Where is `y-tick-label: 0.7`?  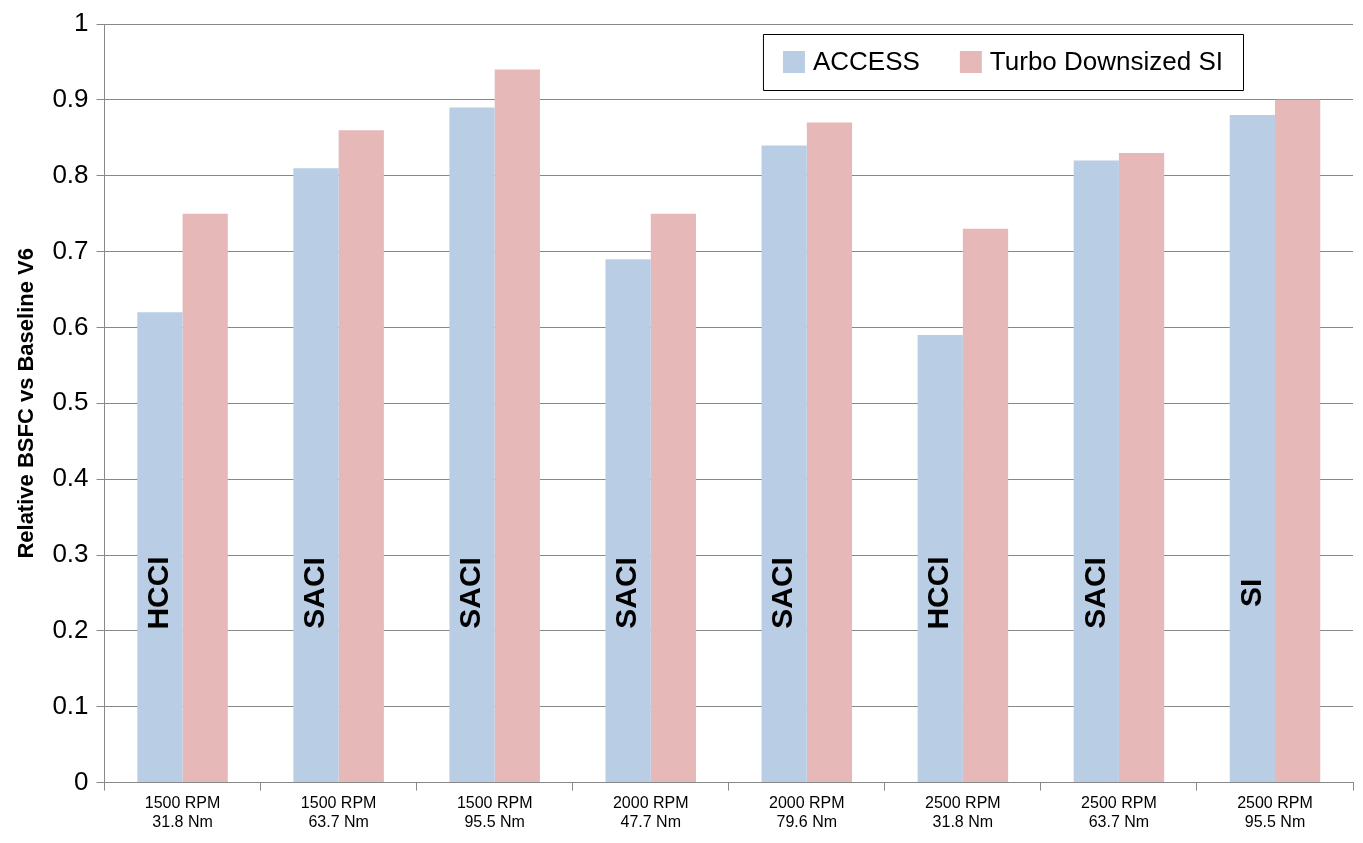
y-tick-label: 0.7 is located at coordinates (70, 249).